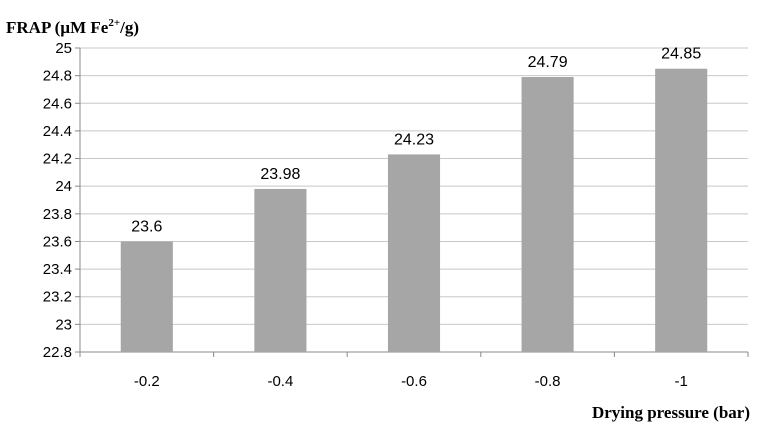  I want to click on y-tick-label: 24.6, so click(57, 103).